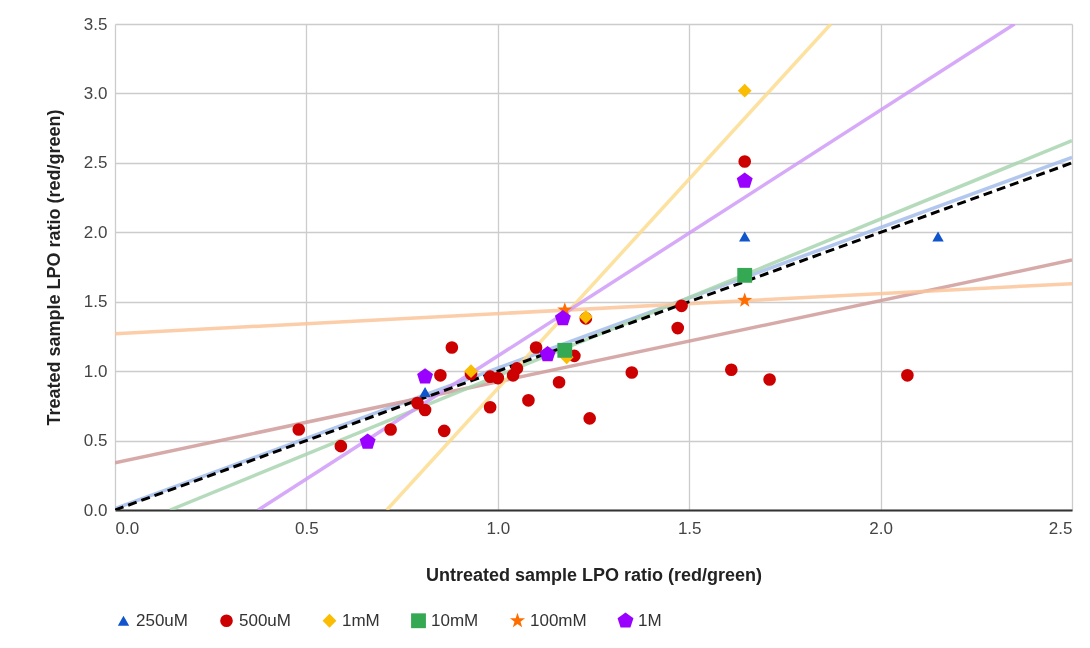 This screenshot has height=648, width=1090. I want to click on y-tick-label: 2.5, so click(95, 163).